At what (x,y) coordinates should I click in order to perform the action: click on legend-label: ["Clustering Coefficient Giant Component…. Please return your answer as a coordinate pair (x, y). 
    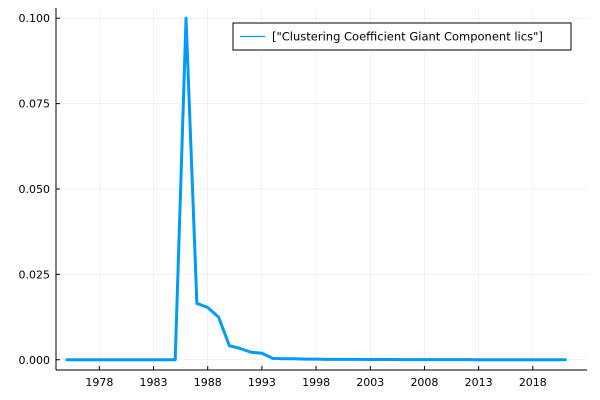
    Looking at the image, I should click on (407, 37).